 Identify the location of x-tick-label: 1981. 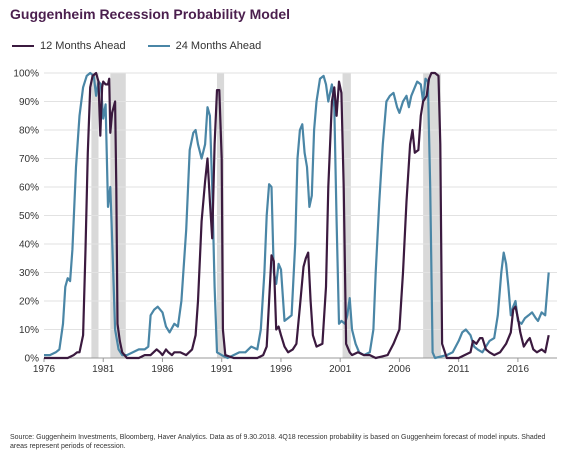
(103, 369).